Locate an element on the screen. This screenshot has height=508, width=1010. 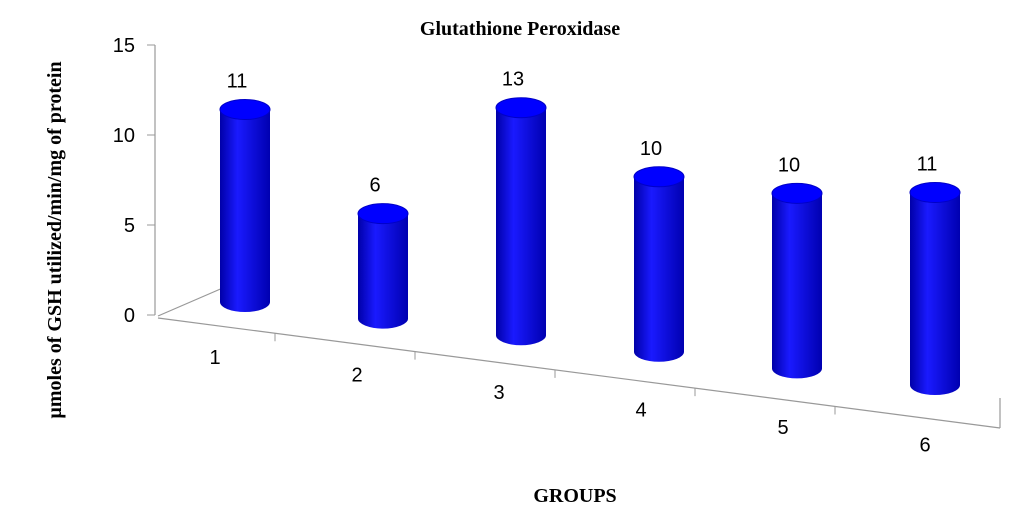
y-tick-label: 15 is located at coordinates (124, 46).